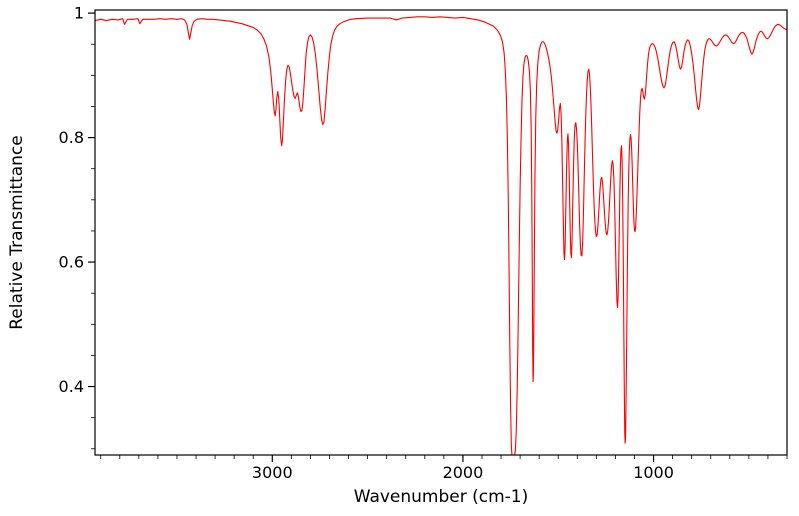  I want to click on x-tick-label: 3000, so click(272, 472).